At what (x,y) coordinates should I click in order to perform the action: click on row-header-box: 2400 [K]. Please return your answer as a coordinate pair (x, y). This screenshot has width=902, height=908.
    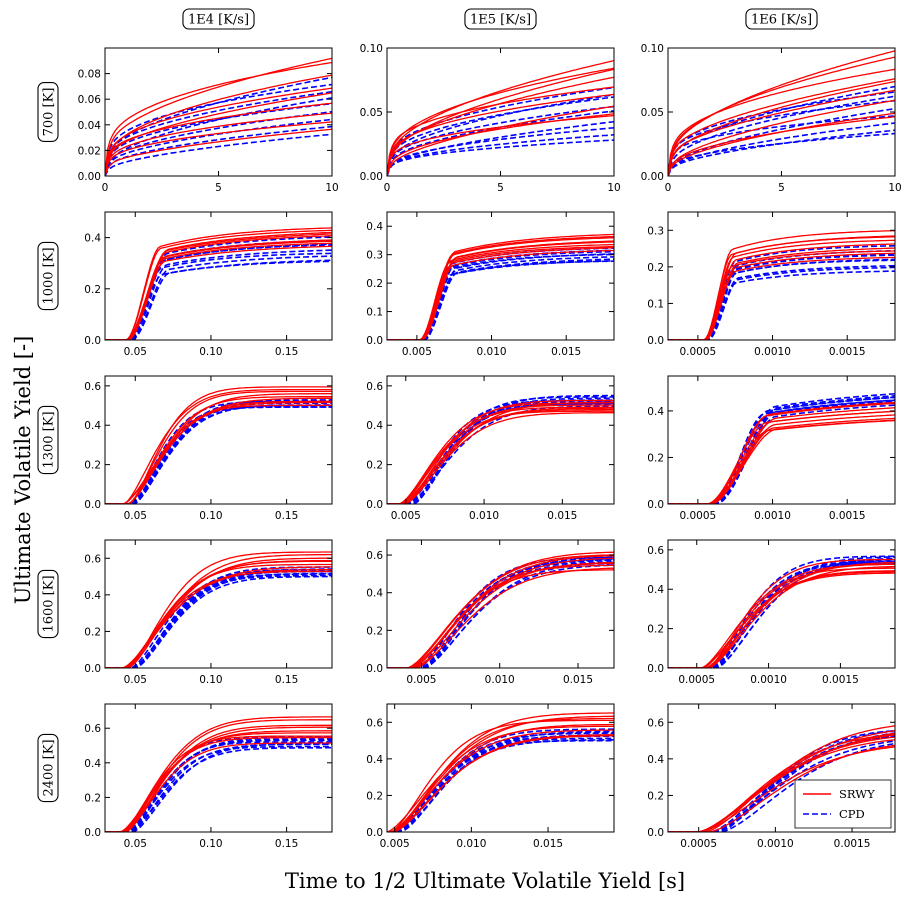
    Looking at the image, I should click on (48, 768).